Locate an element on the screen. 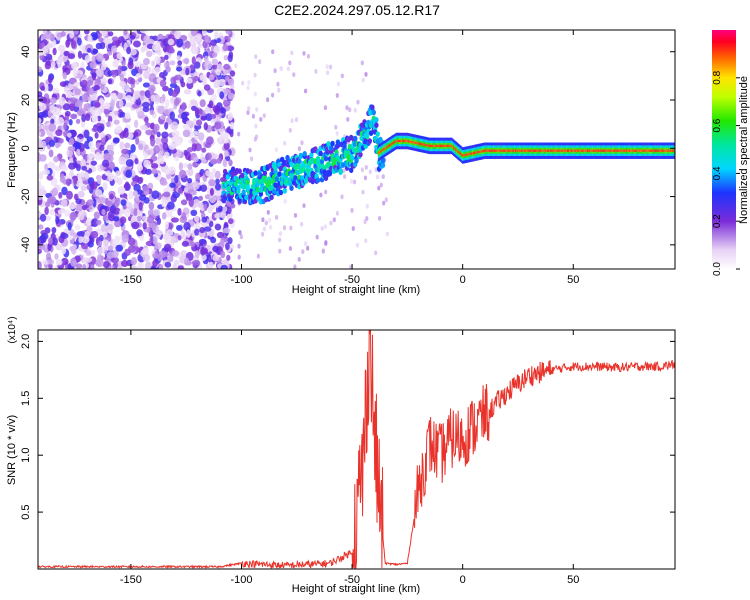 The width and height of the screenshot is (750, 600). heatmap-x-axis-label: Height of straight line (km) is located at coordinates (356, 290).